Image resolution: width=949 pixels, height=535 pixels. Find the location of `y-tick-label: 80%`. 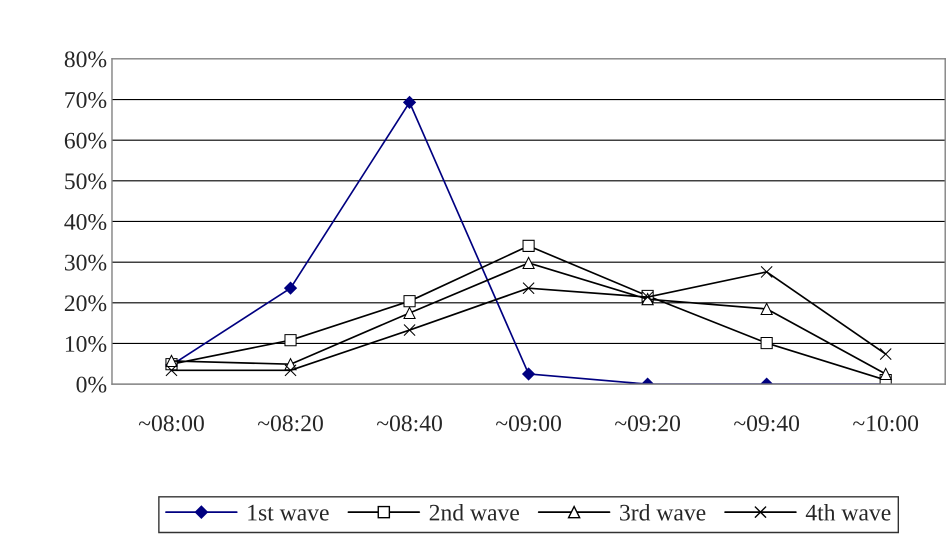

y-tick-label: 80% is located at coordinates (85, 59).